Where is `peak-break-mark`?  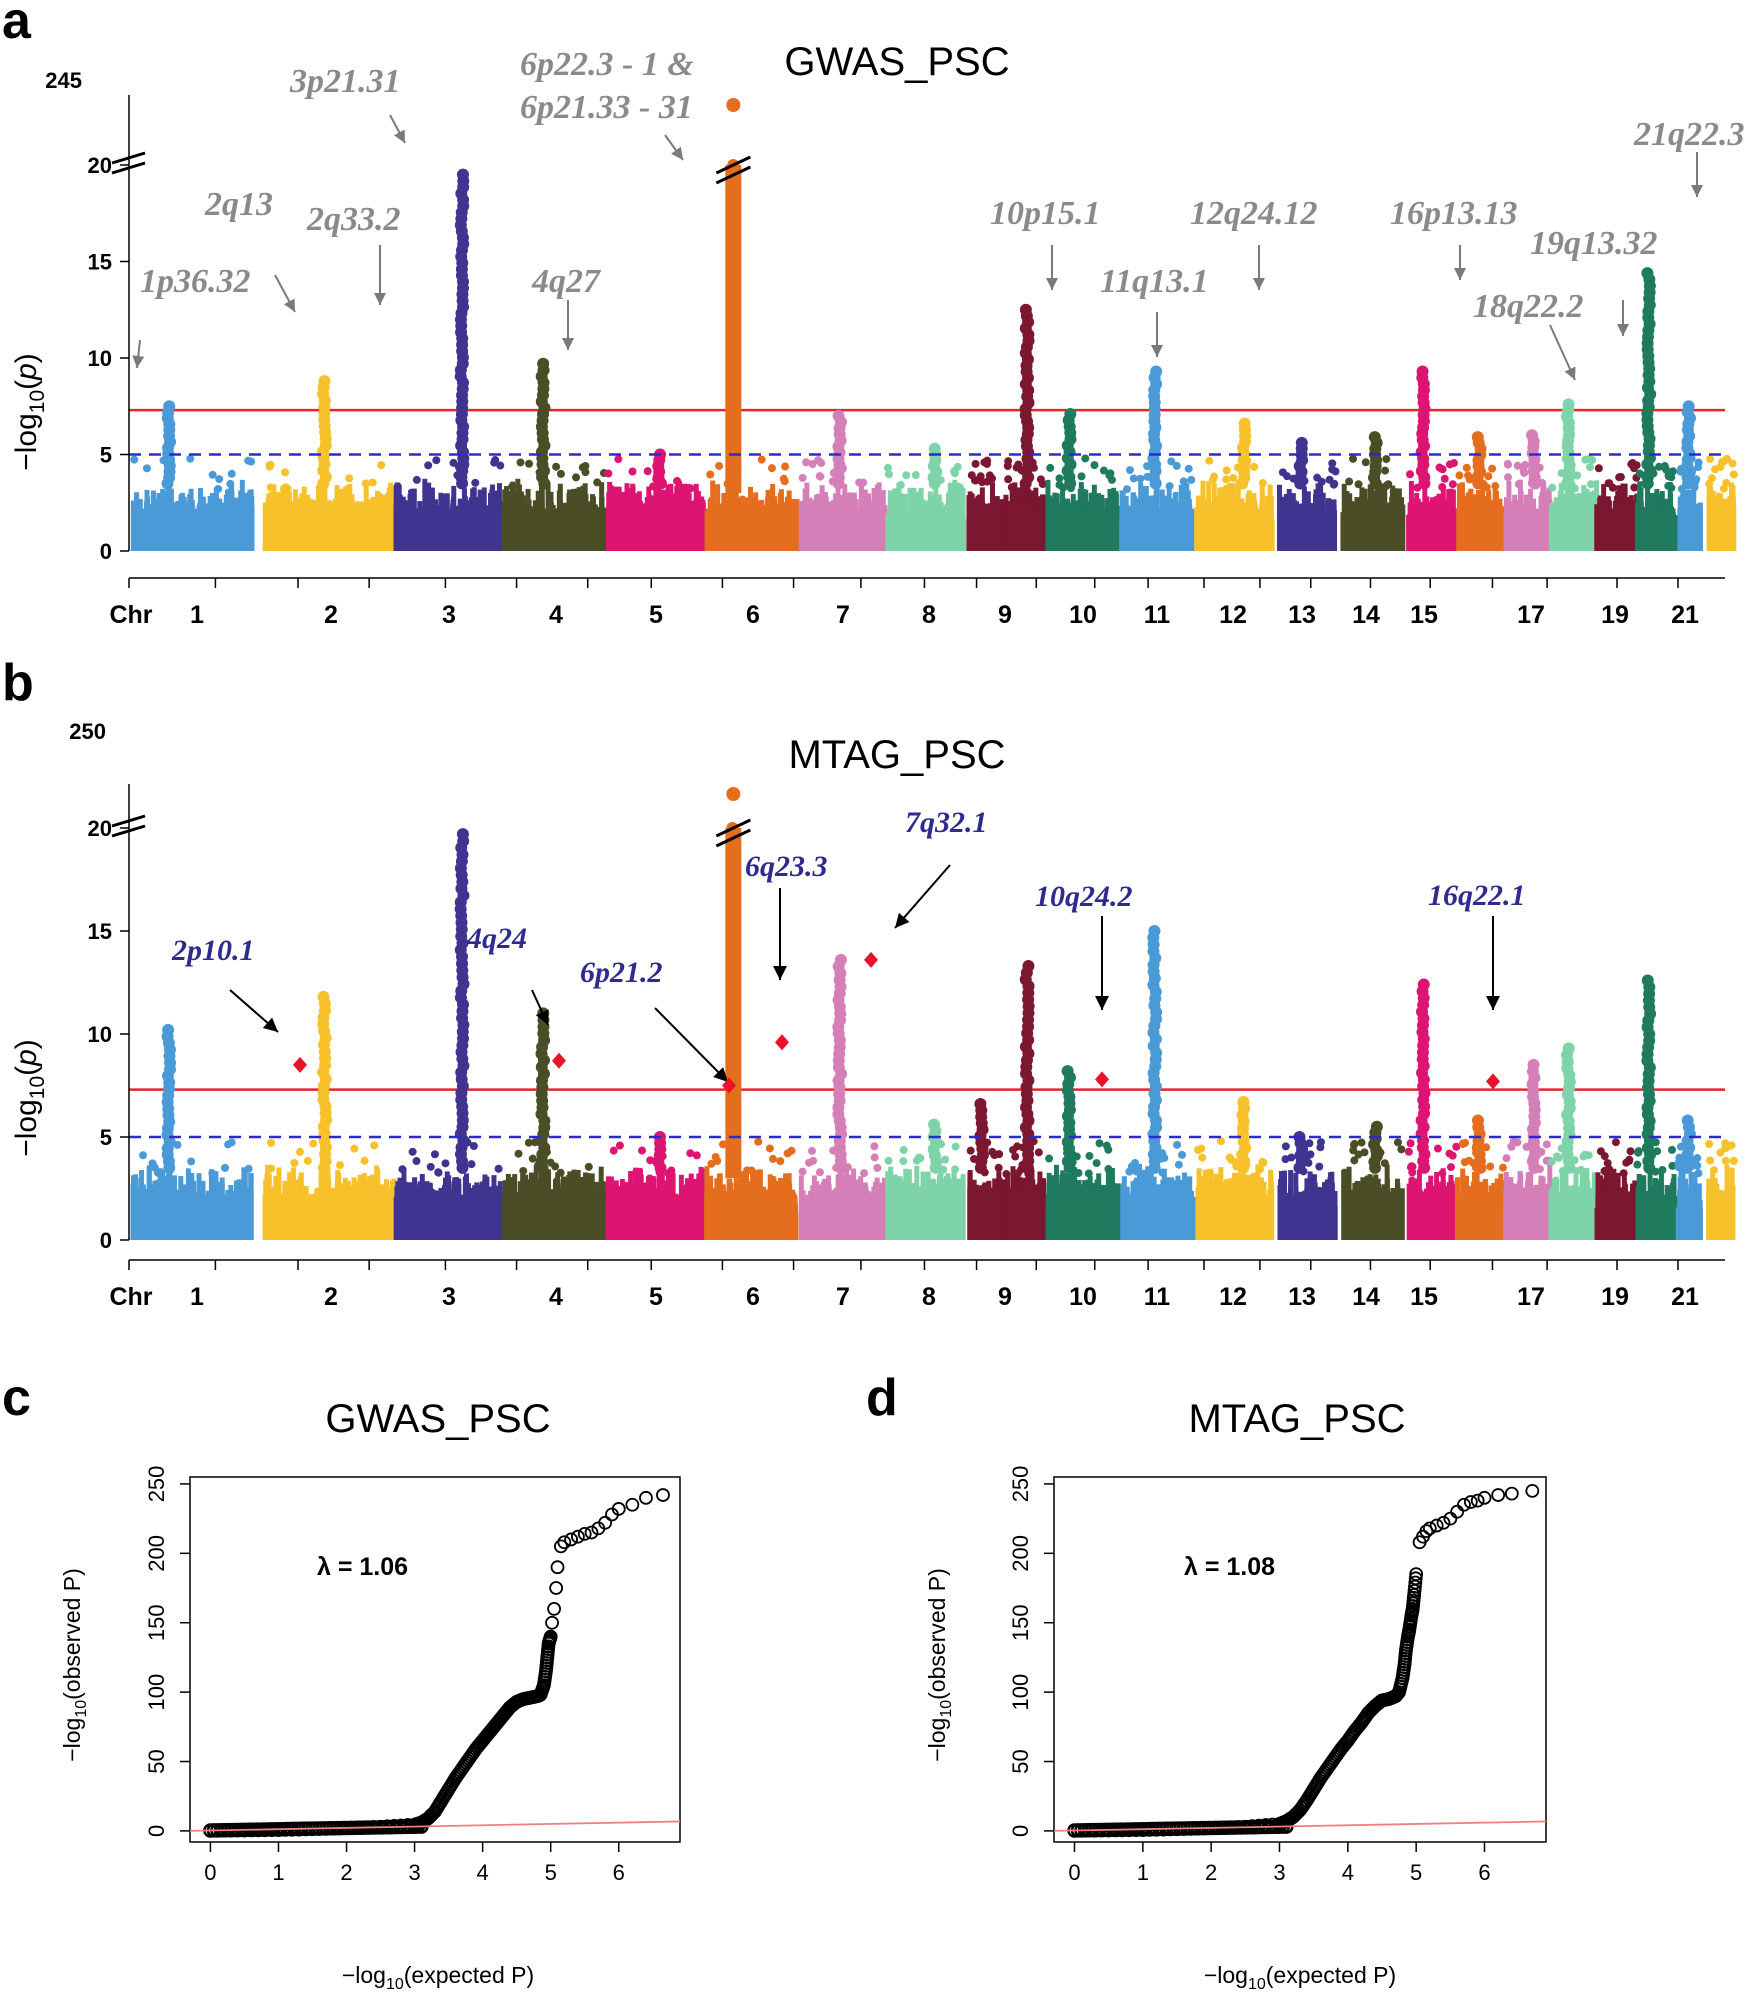 peak-break-mark is located at coordinates (733, 175).